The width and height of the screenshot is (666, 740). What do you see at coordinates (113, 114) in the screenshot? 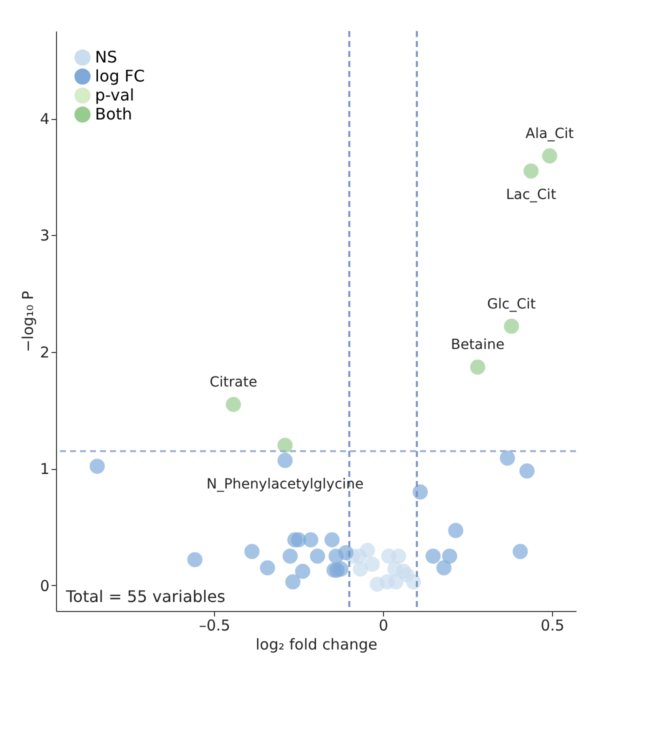
I see `legend-label: Both` at bounding box center [113, 114].